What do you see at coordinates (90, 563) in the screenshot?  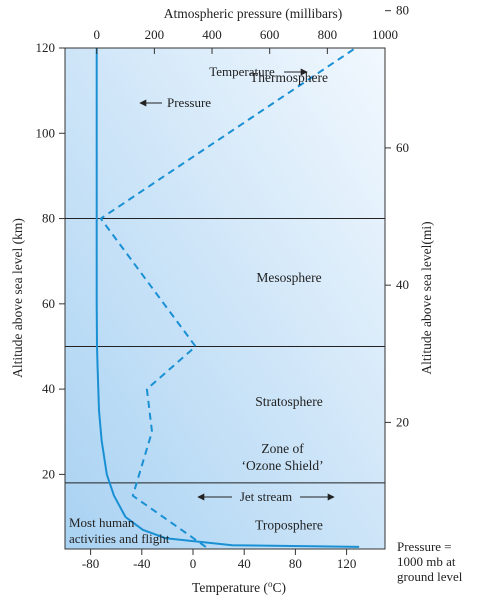 I see `bottom-tick-label: -80` at bounding box center [90, 563].